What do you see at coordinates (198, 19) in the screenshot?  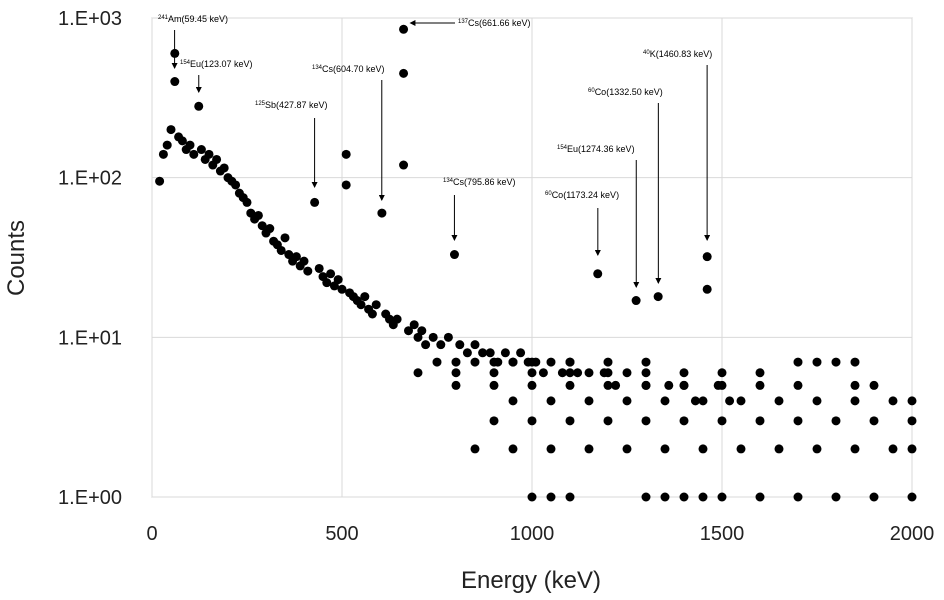 I see `annotation-text: Am(59.45 keV)` at bounding box center [198, 19].